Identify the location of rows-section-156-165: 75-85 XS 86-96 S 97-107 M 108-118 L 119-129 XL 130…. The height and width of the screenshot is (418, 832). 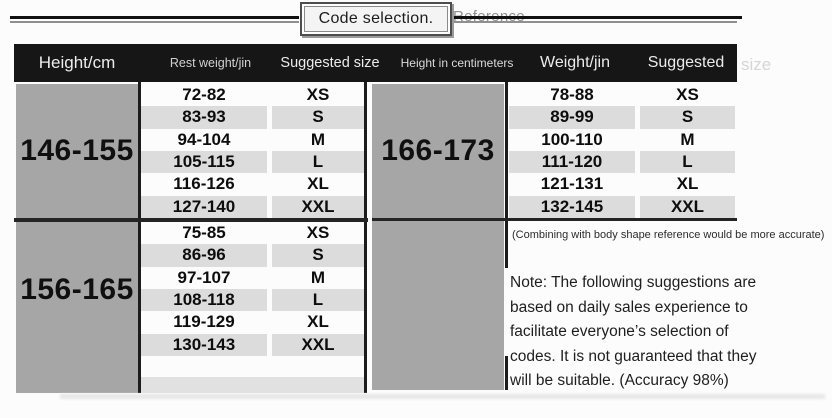
(252, 289).